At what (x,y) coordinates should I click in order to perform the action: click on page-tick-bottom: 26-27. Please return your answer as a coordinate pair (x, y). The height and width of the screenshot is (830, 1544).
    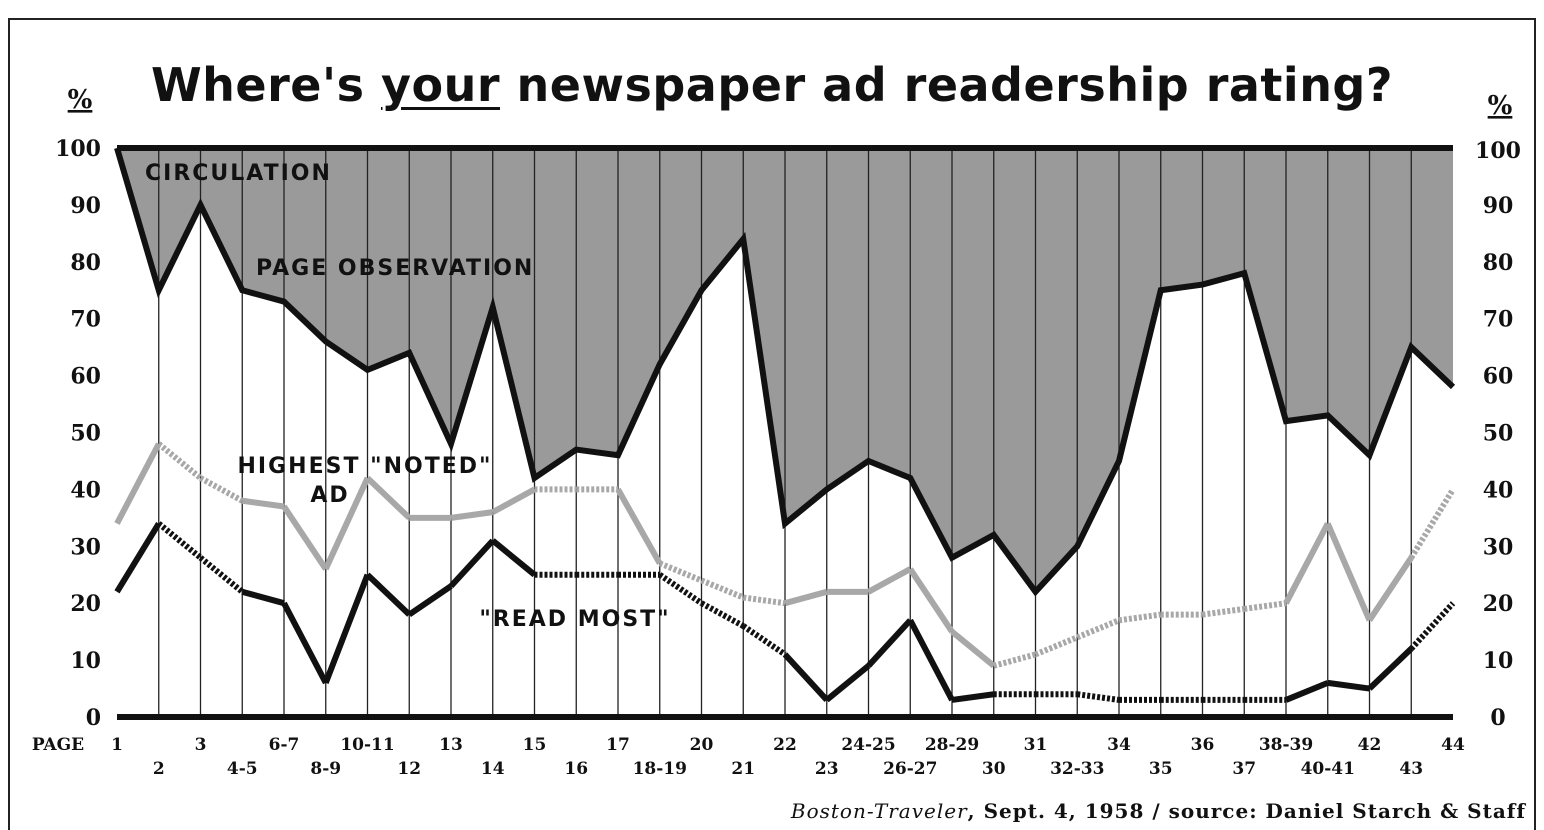
    Looking at the image, I should click on (910, 769).